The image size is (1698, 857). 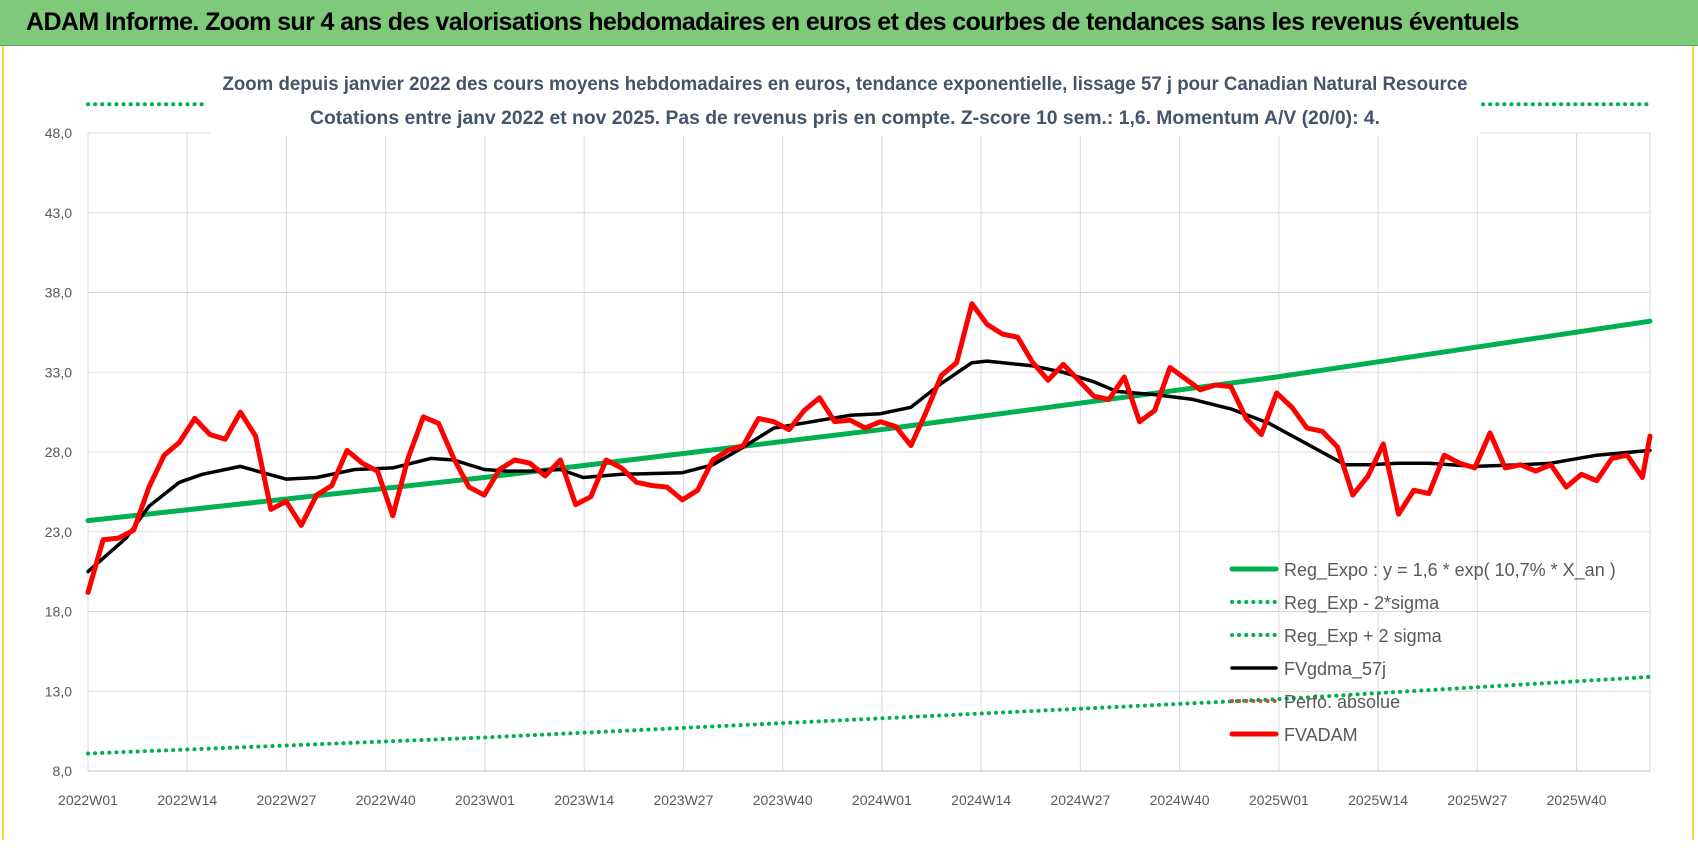 What do you see at coordinates (63, 771) in the screenshot?
I see `y-tick-label: 8,0` at bounding box center [63, 771].